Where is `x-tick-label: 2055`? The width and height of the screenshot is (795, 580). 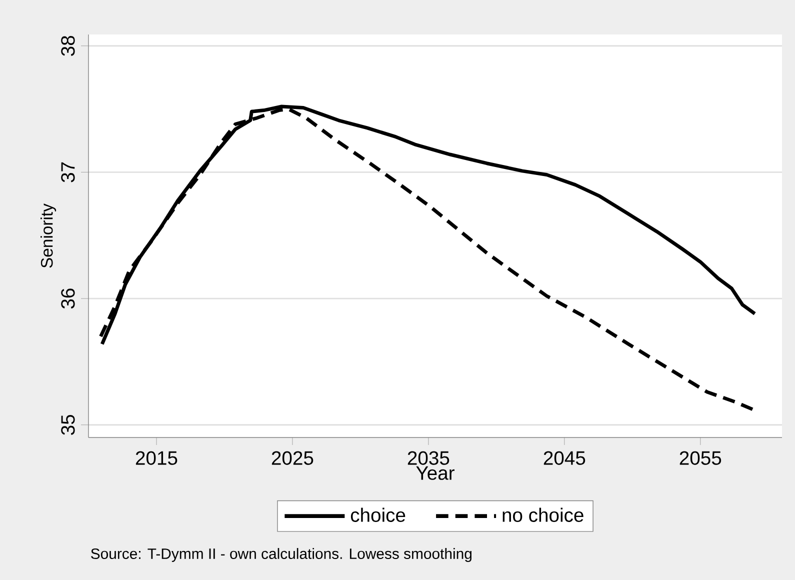
x-tick-label: 2055 is located at coordinates (701, 458).